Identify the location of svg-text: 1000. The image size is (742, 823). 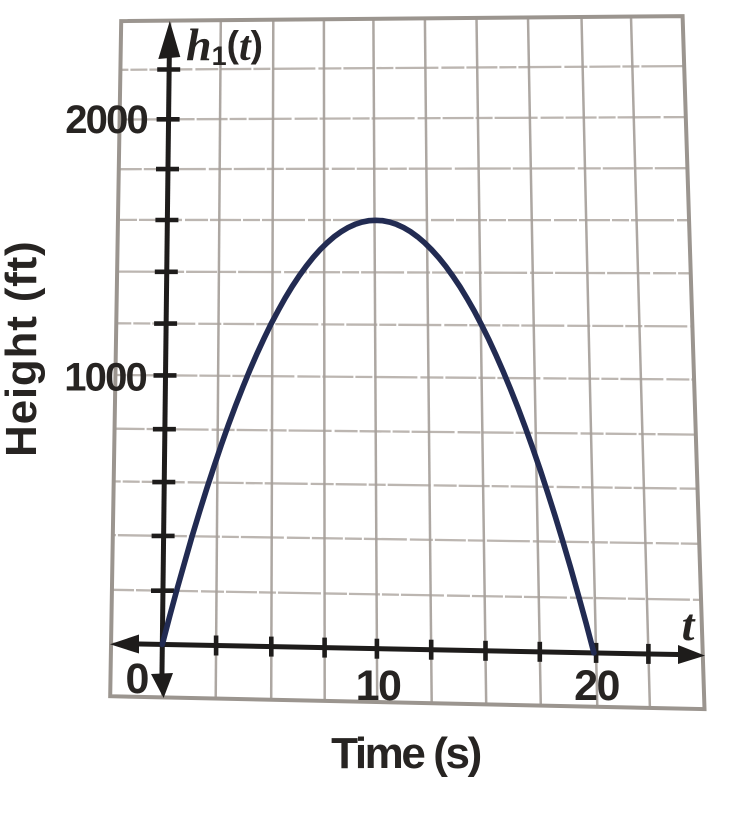
(105, 378).